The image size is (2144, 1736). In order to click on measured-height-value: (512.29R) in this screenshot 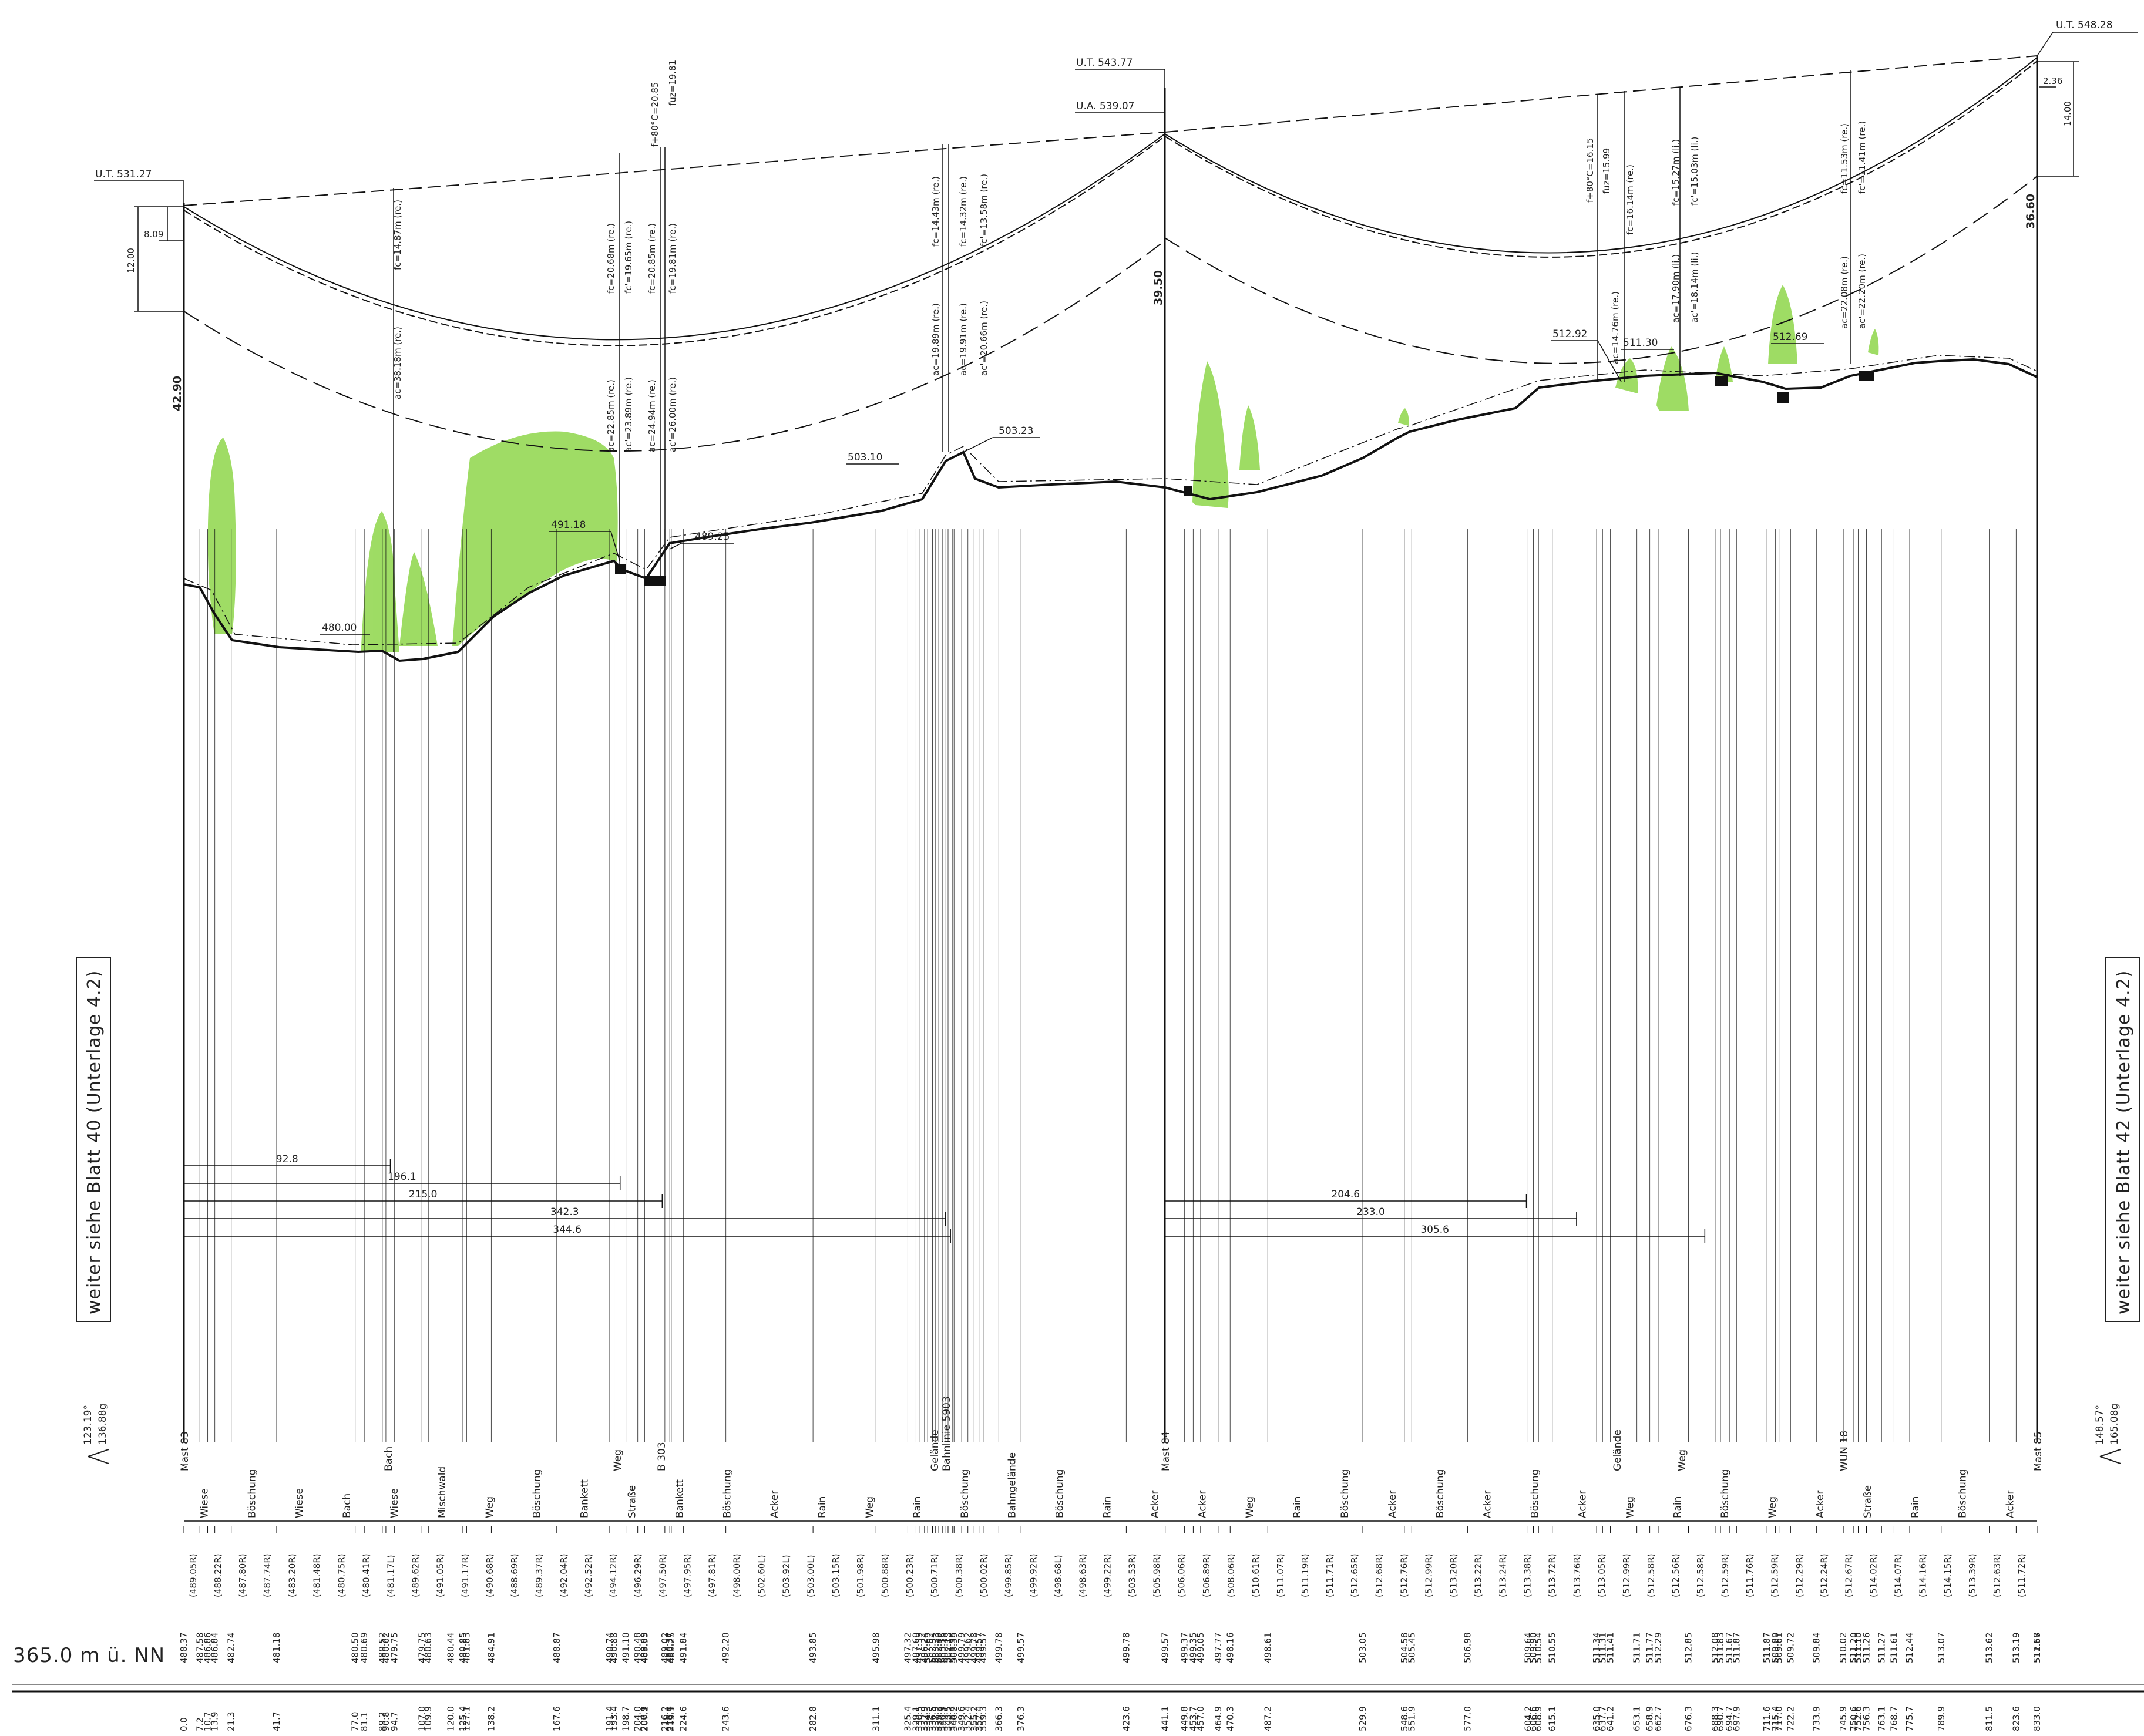, I will do `click(1799, 1575)`.